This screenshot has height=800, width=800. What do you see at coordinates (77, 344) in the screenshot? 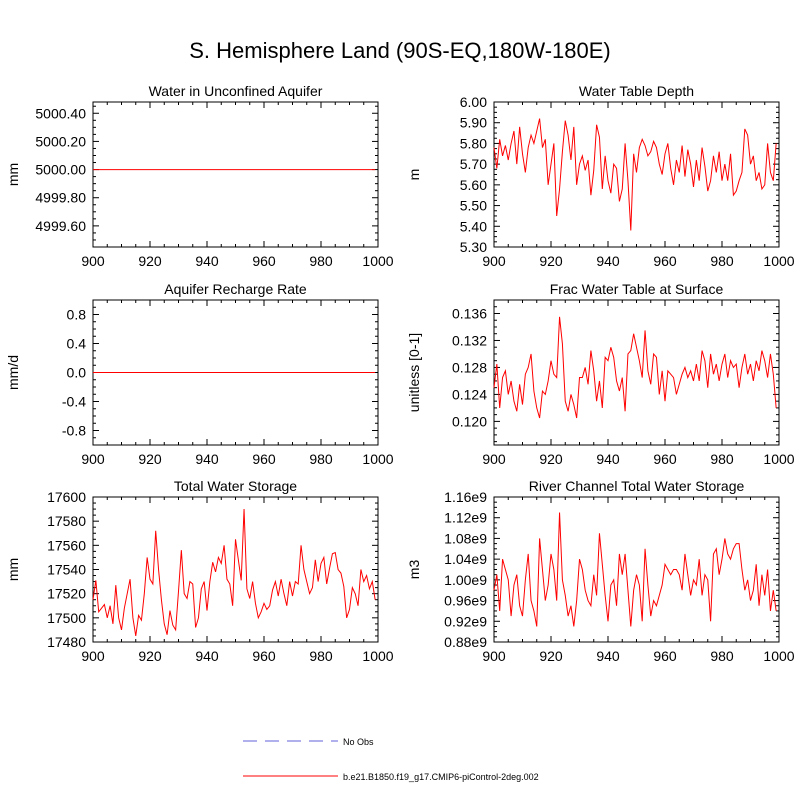
I see `y-tick-label: 0.4` at bounding box center [77, 344].